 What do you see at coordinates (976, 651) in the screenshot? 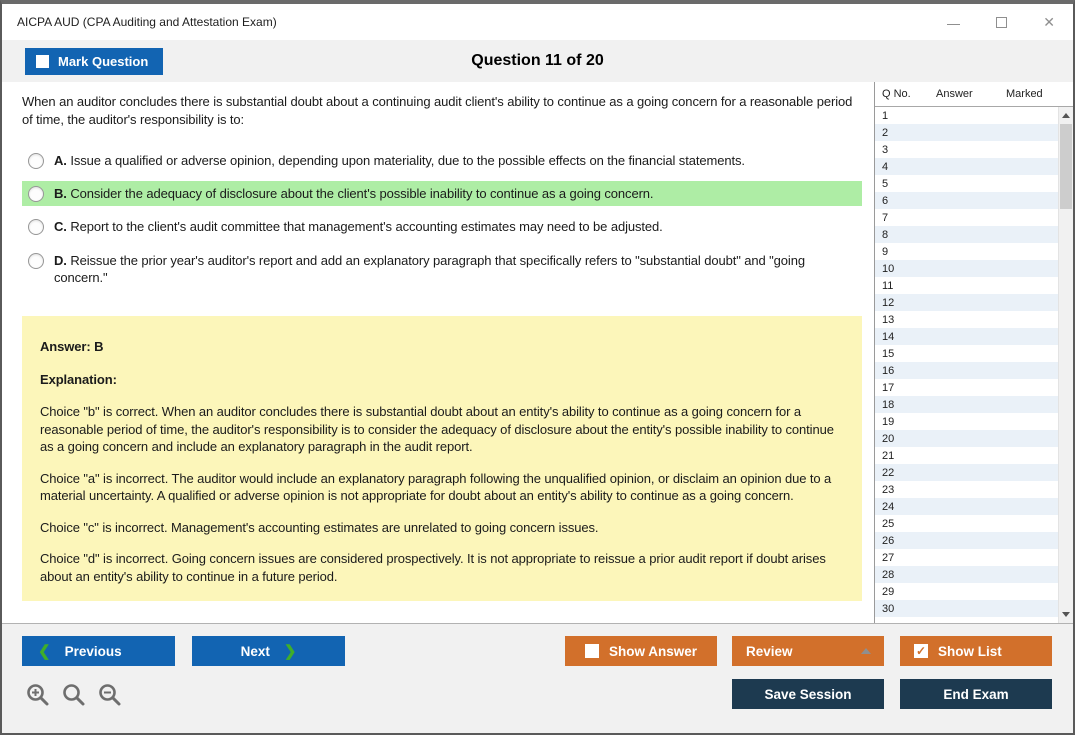
I see `show-list-button: ✓ Show List` at bounding box center [976, 651].